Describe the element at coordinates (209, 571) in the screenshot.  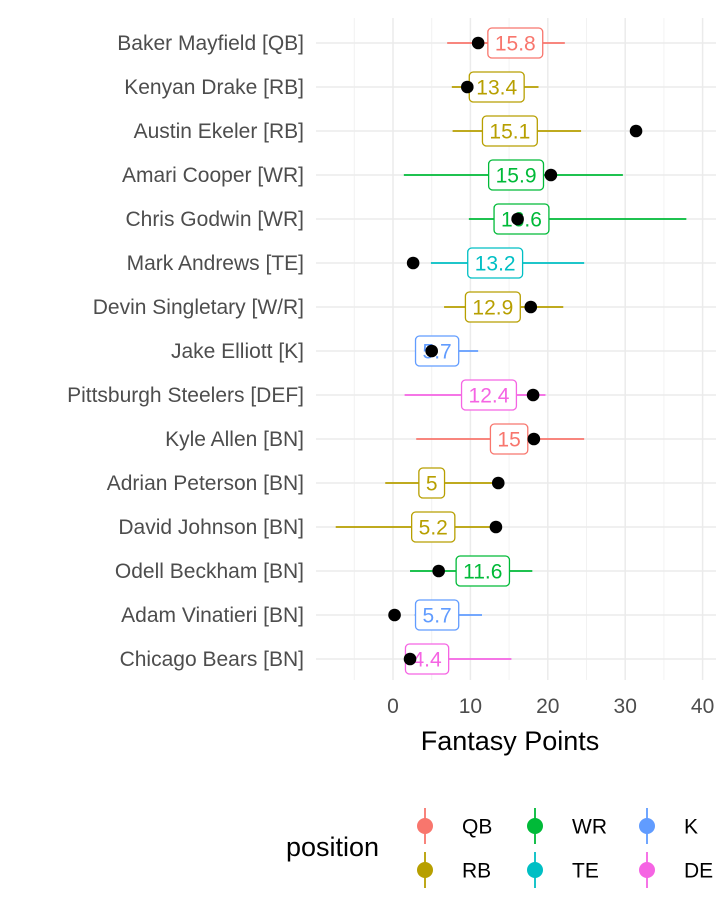
I see `player-label: Odell Beckham [BN]` at that location.